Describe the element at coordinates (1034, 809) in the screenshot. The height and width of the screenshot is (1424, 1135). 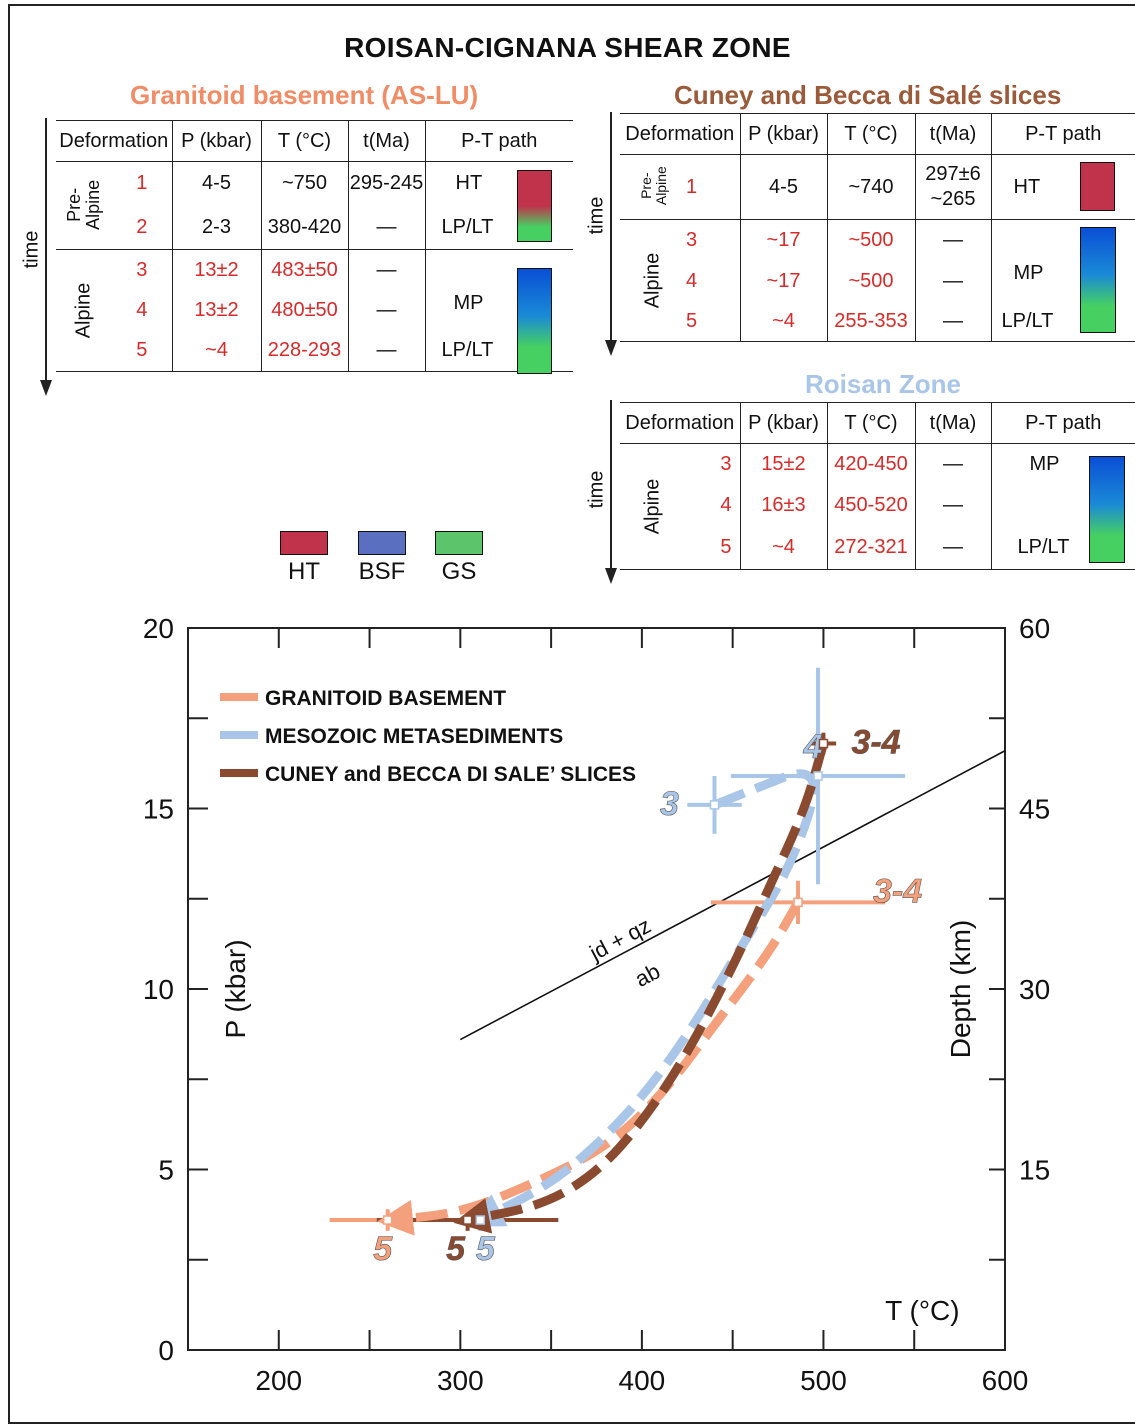
I see `y2-tick-label: 45` at that location.